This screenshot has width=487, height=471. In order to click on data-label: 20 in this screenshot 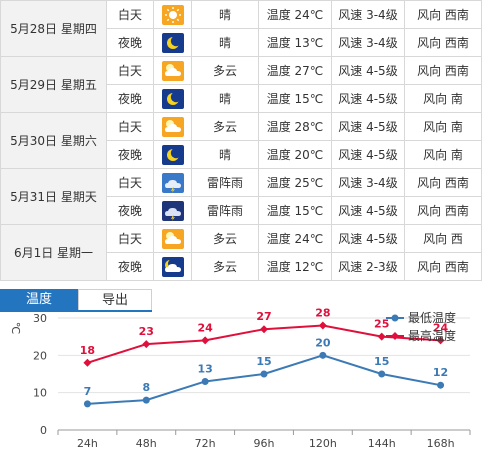, I will do `click(323, 342)`.